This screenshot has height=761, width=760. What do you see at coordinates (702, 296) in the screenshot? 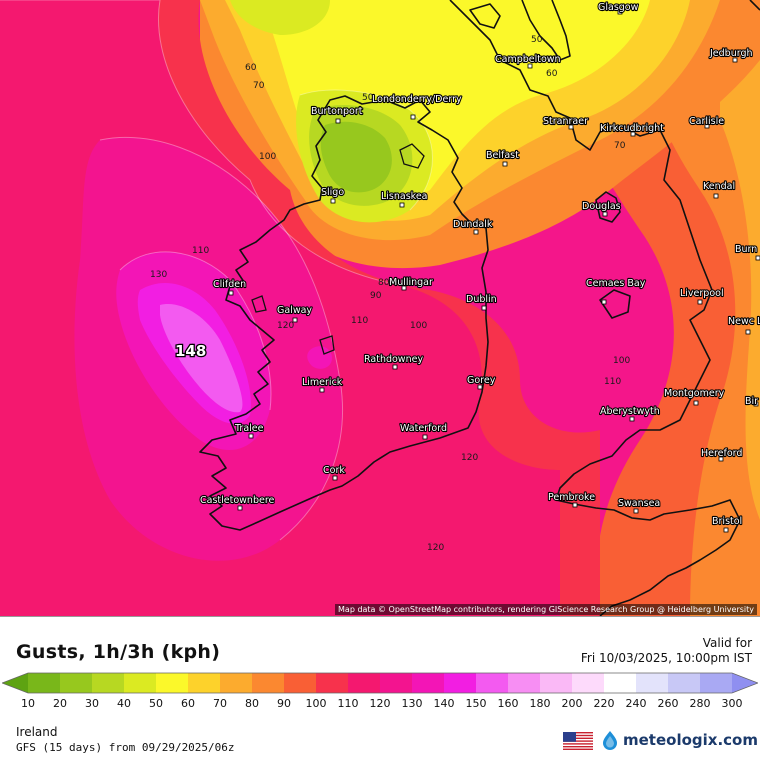
I see `city-liverpool: Liverpool` at bounding box center [702, 296].